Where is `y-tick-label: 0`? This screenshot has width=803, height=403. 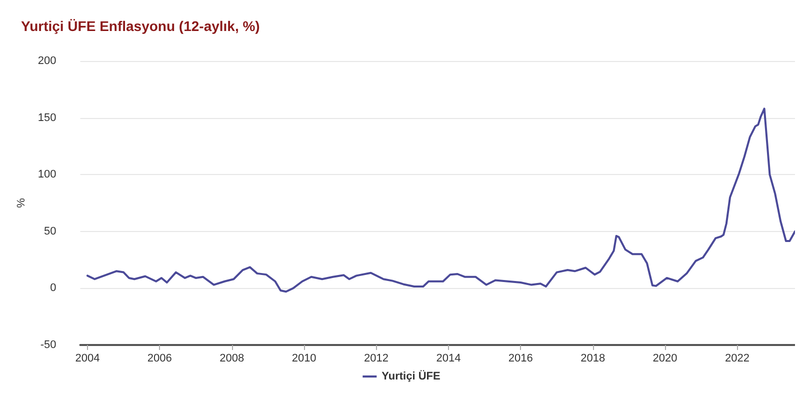
y-tick-label: 0 is located at coordinates (53, 288).